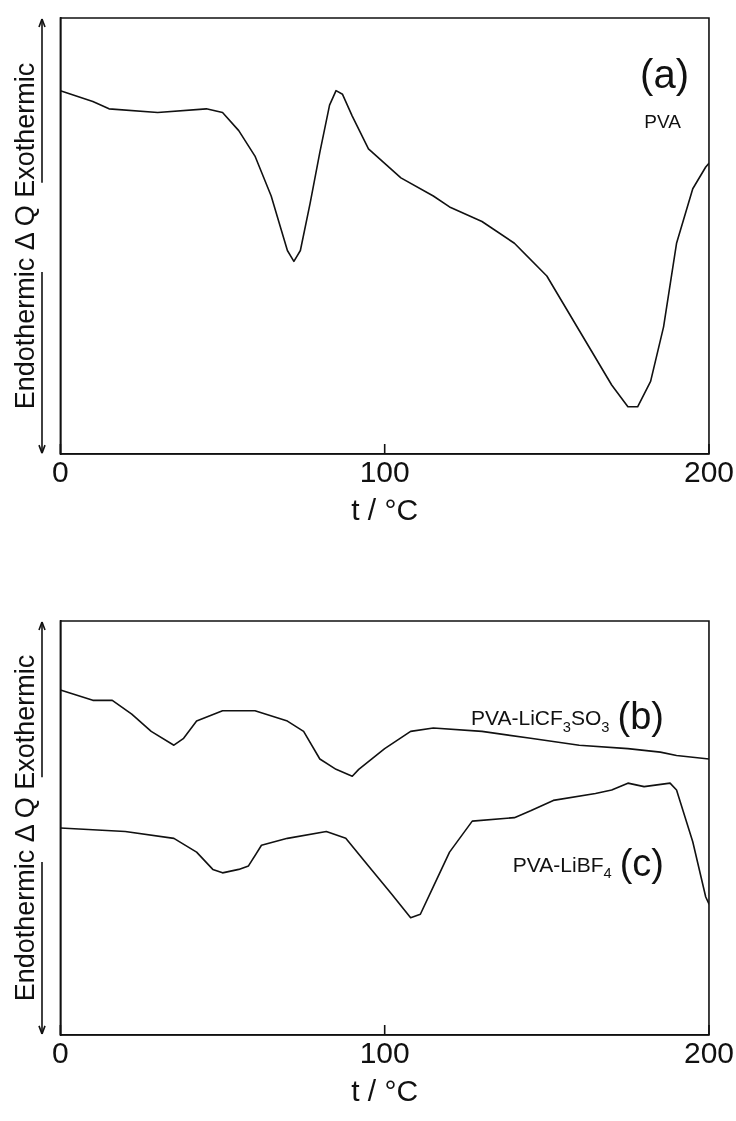  Describe the element at coordinates (640, 716) in the screenshot. I see `annotation: (b)` at that location.